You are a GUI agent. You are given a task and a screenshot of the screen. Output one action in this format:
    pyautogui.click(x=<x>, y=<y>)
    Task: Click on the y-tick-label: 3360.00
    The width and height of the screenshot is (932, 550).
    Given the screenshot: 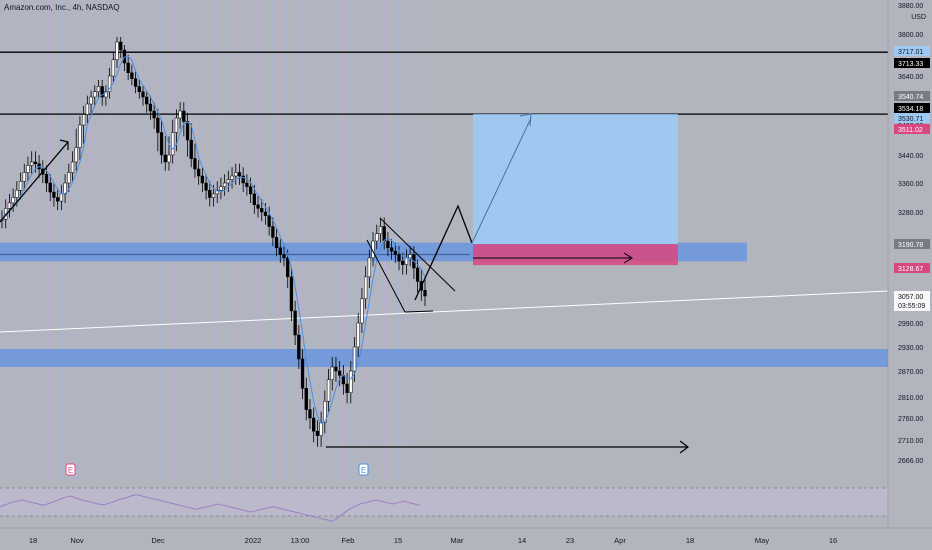 What is the action you would take?
    pyautogui.click(x=910, y=184)
    